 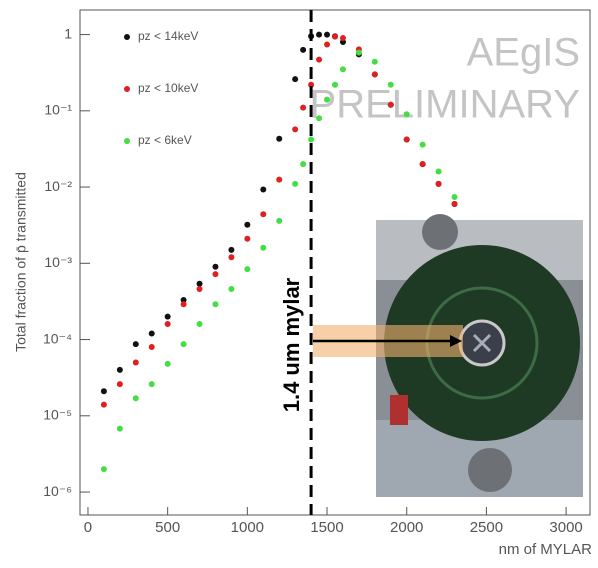 I want to click on legend-label: pz < 6keV, so click(x=165, y=140).